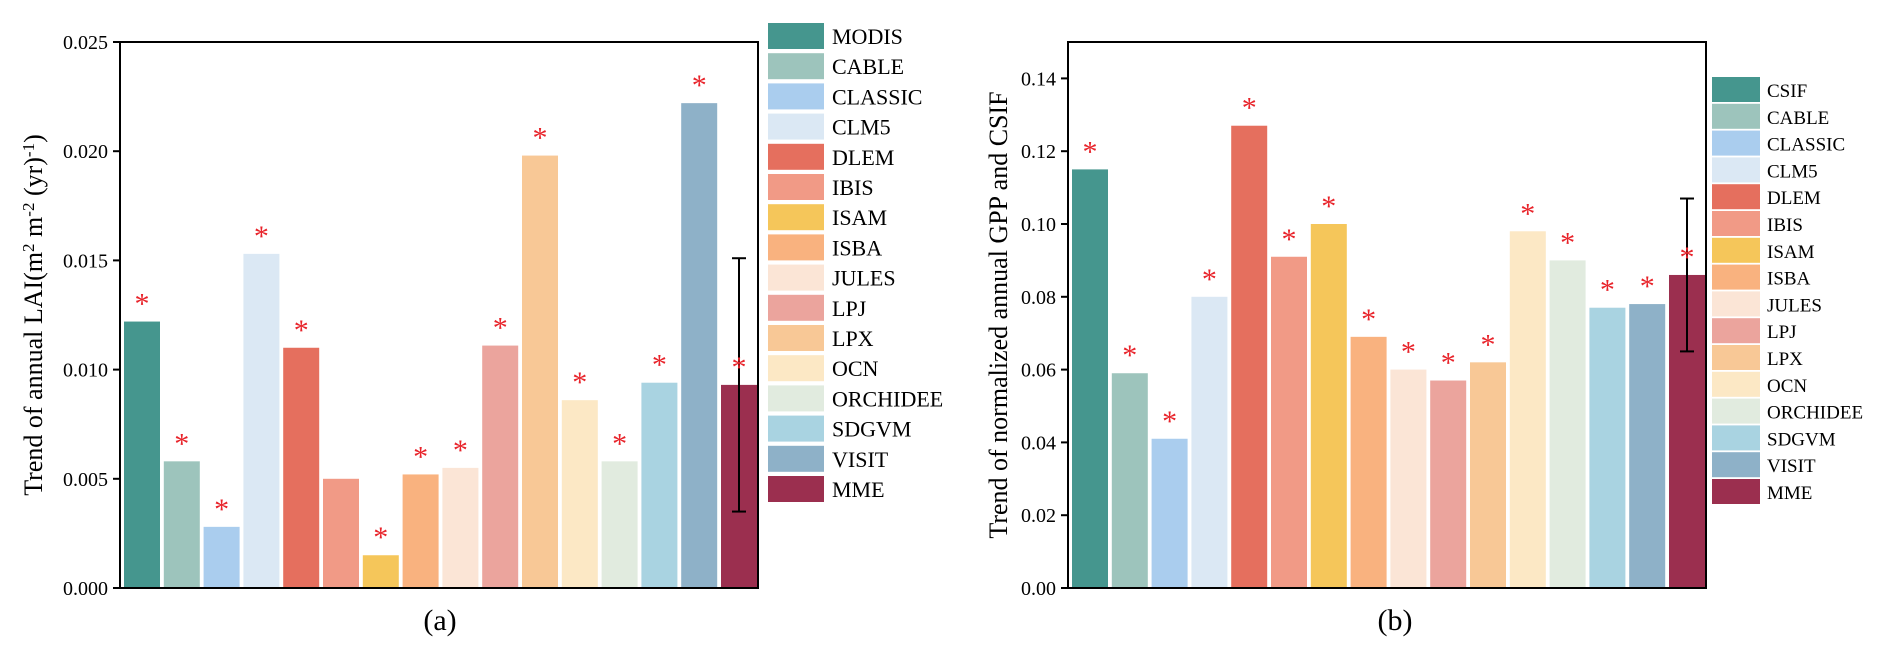 This screenshot has width=1892, height=659. What do you see at coordinates (1736, 143) in the screenshot?
I see `legend-swatch-classic` at bounding box center [1736, 143].